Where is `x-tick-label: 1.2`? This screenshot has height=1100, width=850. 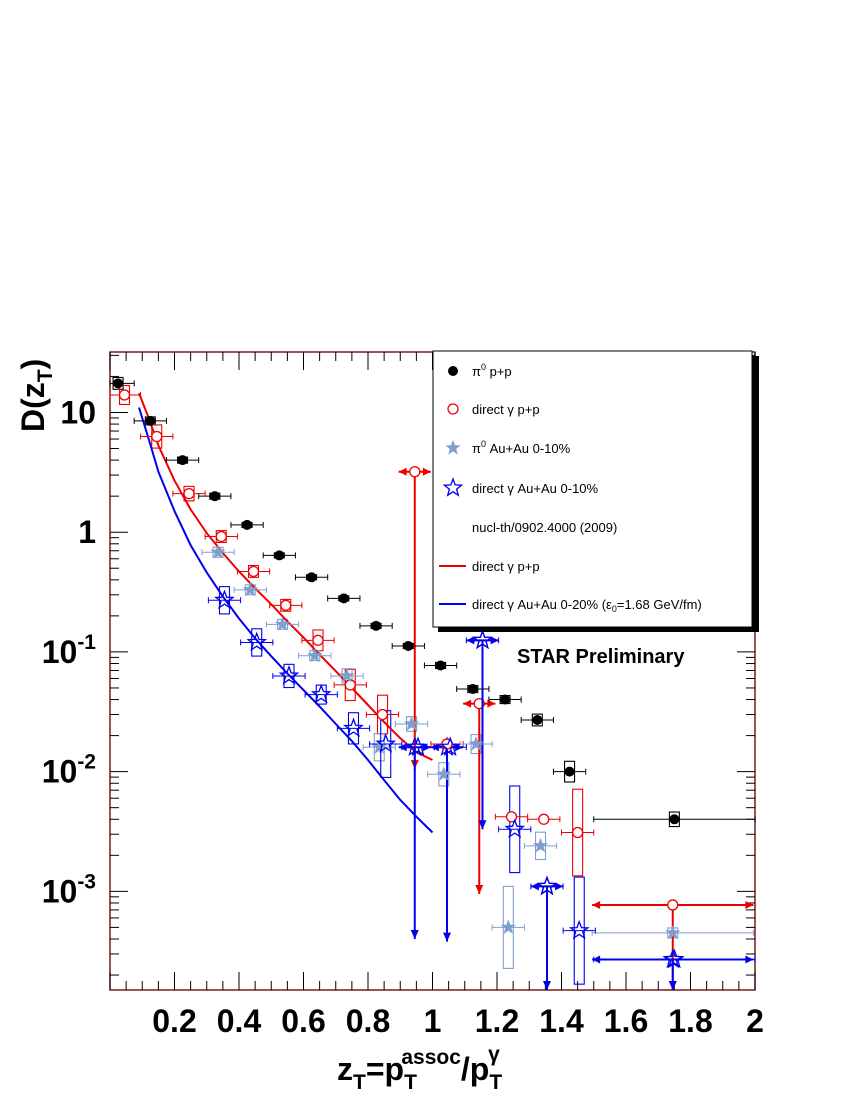 x-tick-label: 1.2 is located at coordinates (497, 1021).